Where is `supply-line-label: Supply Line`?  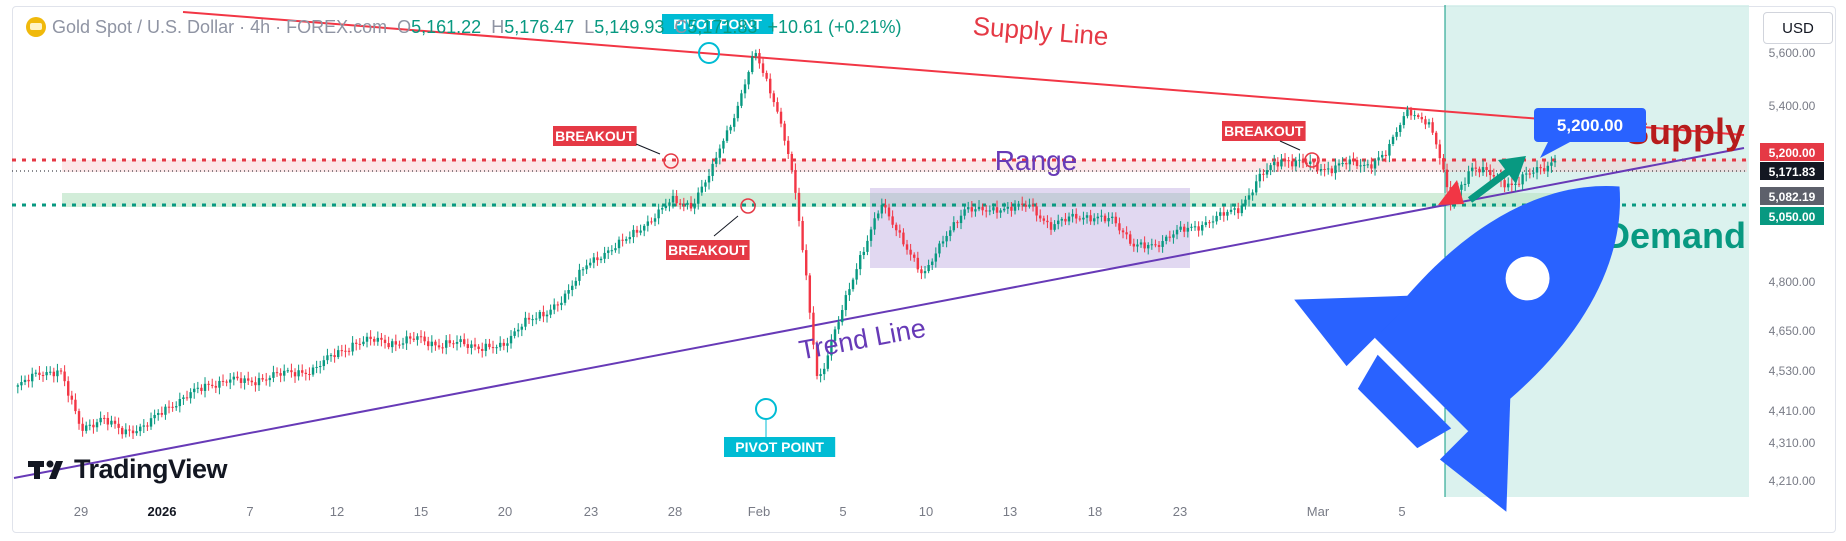
supply-line-label: Supply Line is located at coordinates (1041, 31).